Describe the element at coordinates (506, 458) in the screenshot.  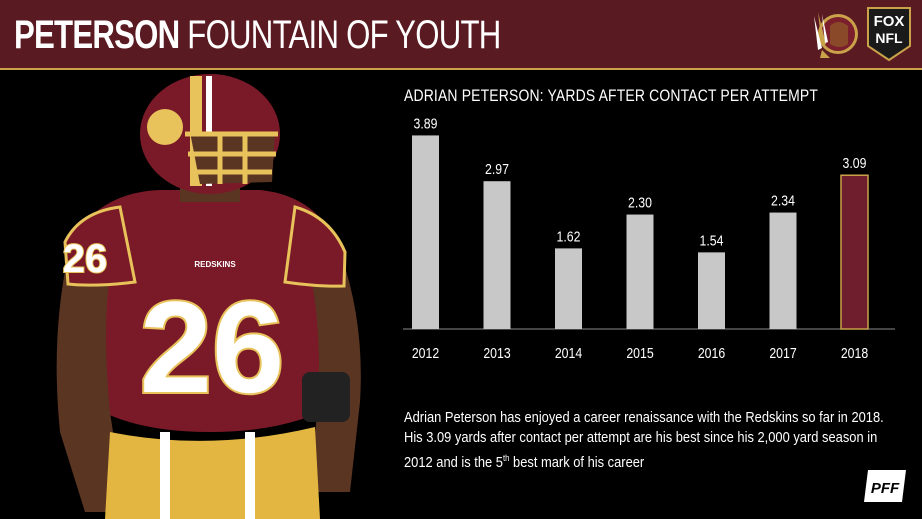
I see `caption-superscript: th` at that location.